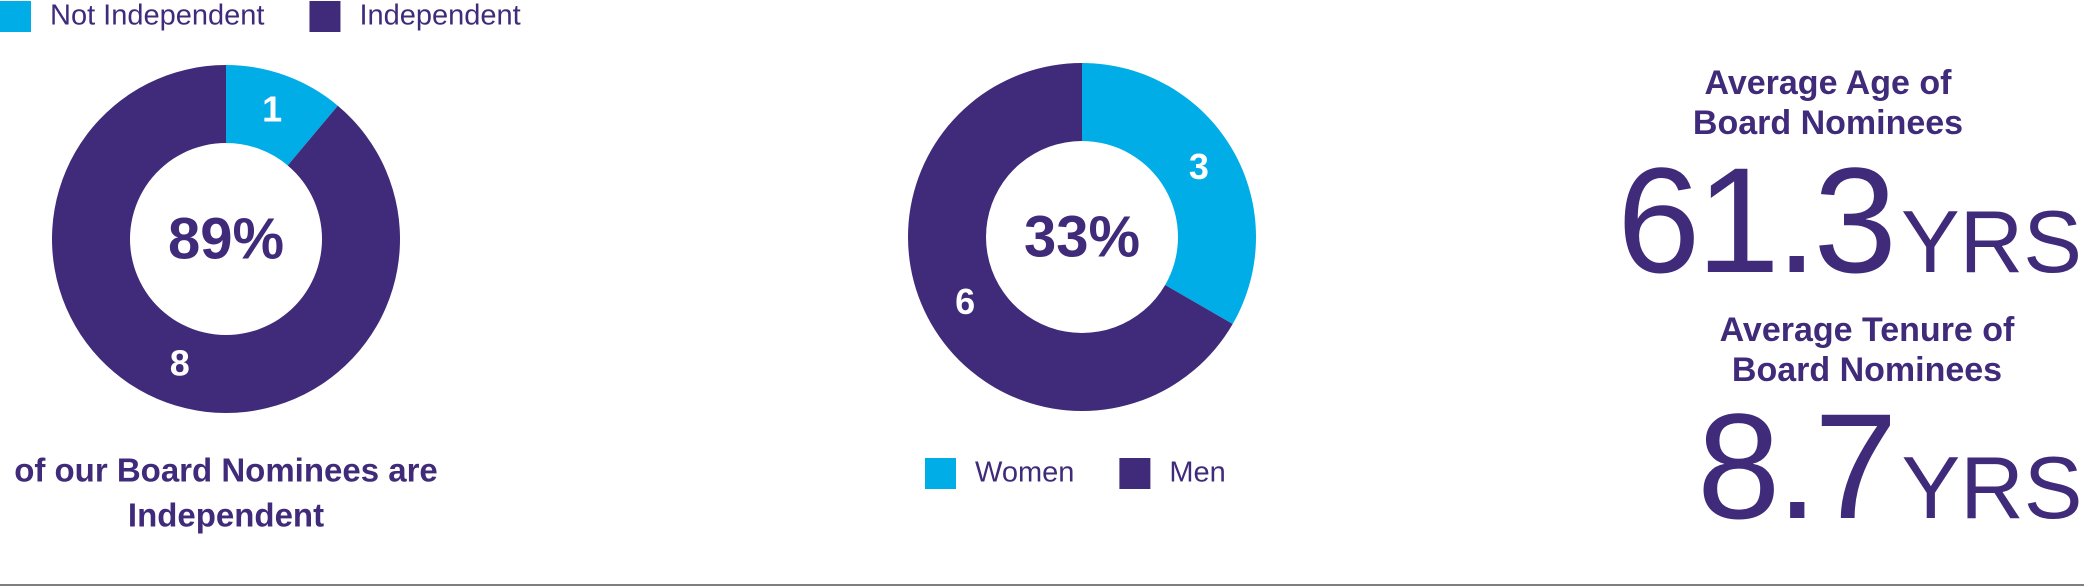  Describe the element at coordinates (180, 362) in the screenshot. I see `data-label: 8` at that location.